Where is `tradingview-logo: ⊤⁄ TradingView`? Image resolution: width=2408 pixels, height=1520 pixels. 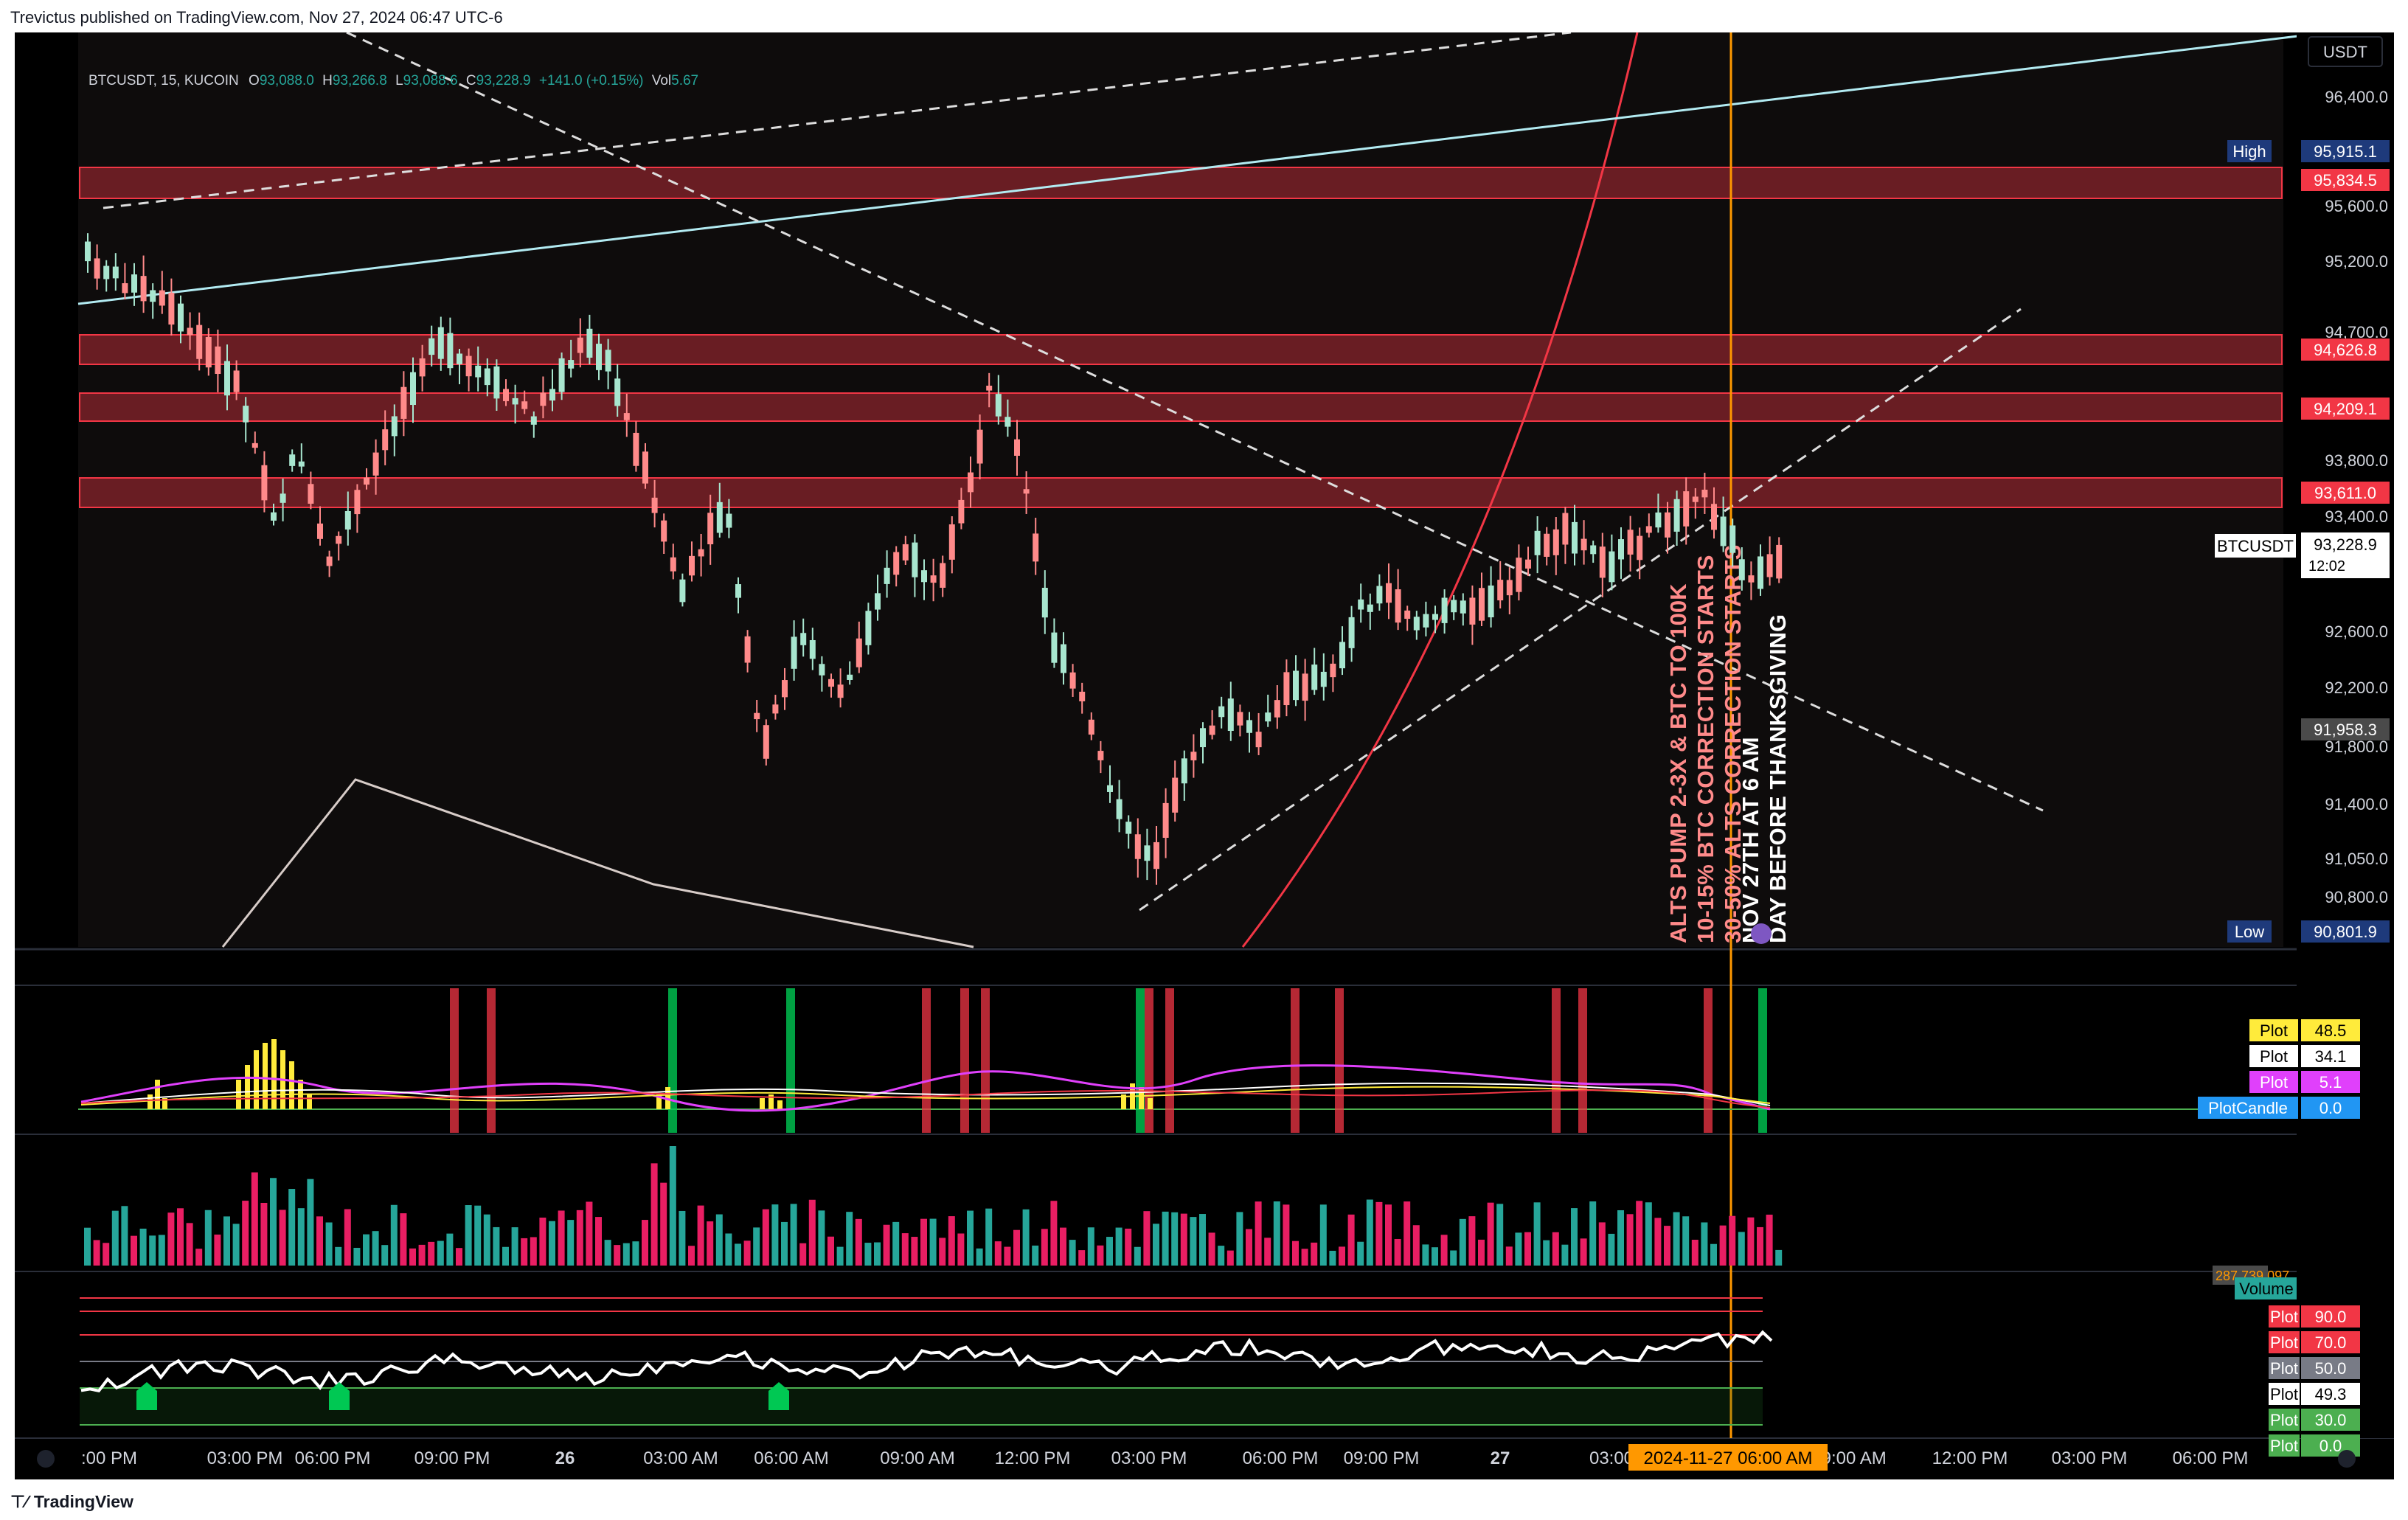
tradingview-logo: ⊤⁄ TradingView is located at coordinates (71, 1502).